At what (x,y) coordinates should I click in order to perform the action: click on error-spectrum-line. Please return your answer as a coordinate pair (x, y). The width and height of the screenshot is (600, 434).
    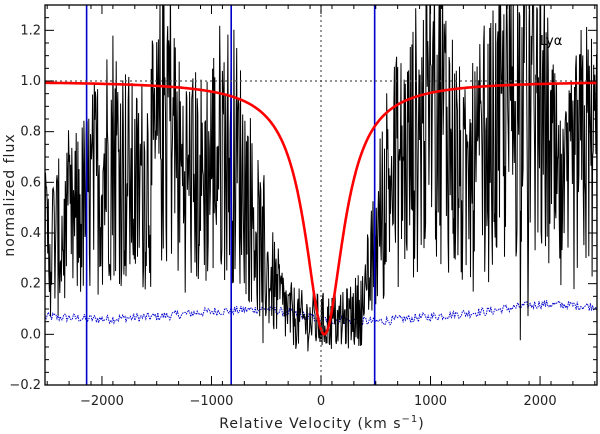
    Looking at the image, I should click on (321, 313).